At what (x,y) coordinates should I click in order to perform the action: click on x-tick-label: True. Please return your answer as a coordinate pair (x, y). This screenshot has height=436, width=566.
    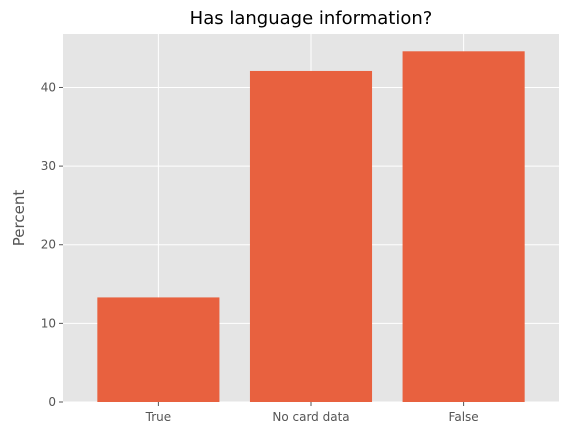
    Looking at the image, I should click on (158, 417).